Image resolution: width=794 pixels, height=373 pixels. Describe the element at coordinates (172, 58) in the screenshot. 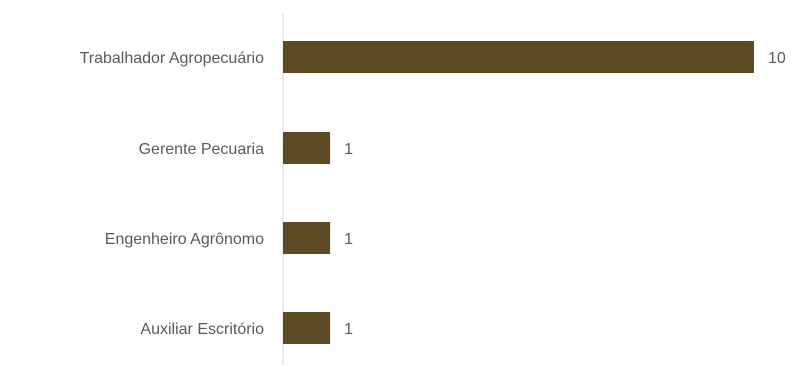

I see `category-label: Trabalhador Agropecuário` at that location.